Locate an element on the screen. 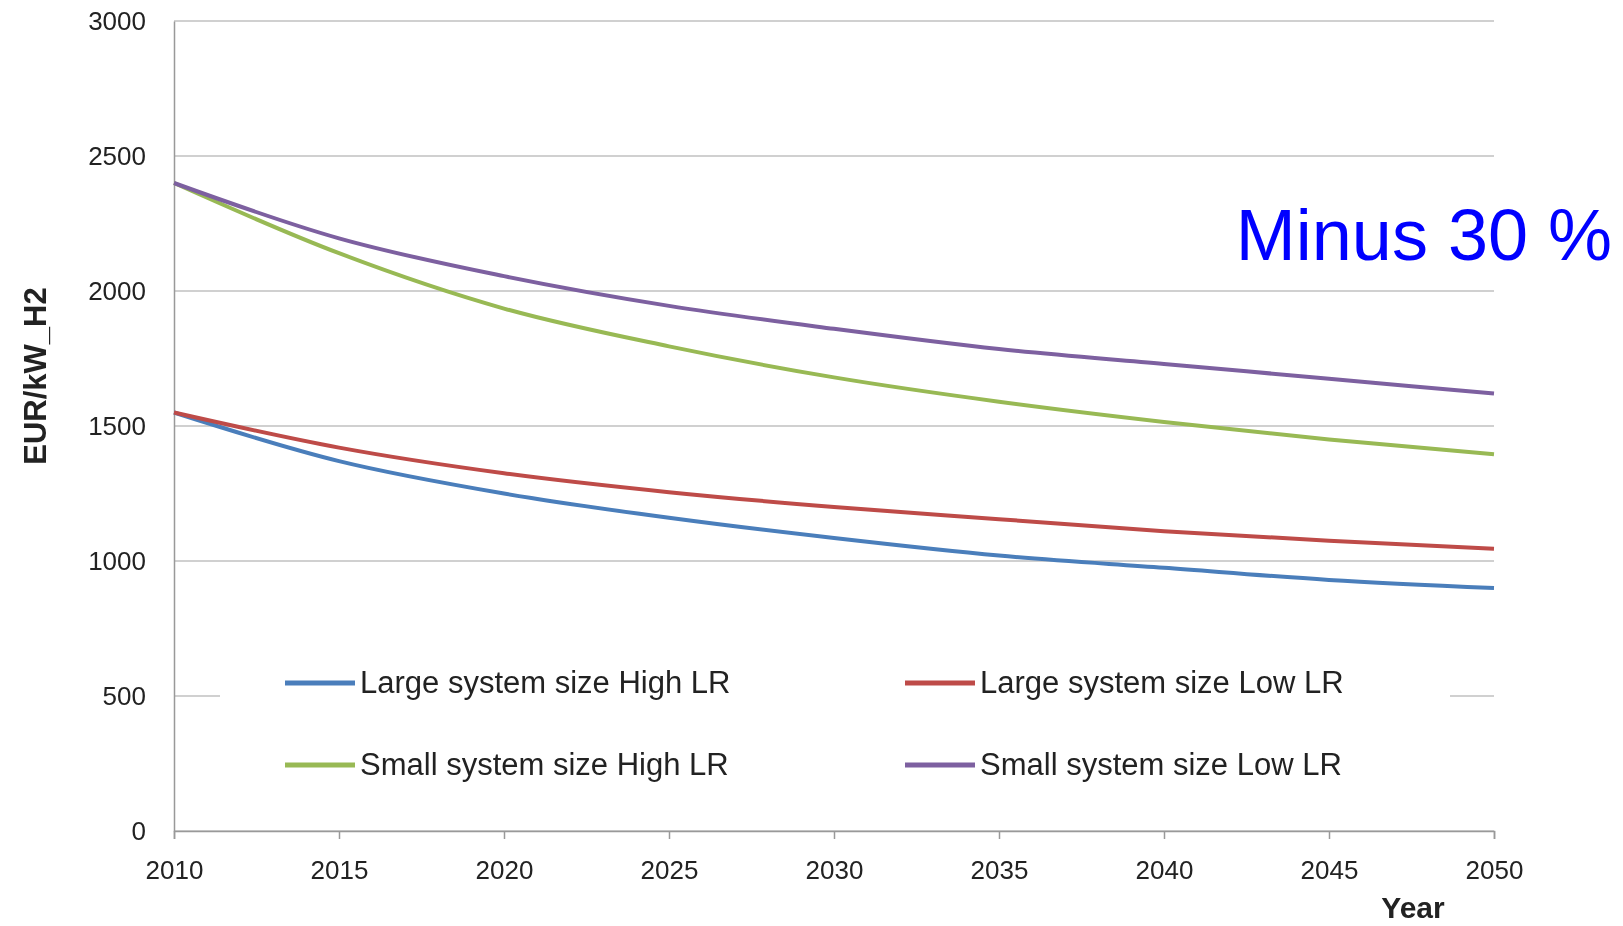 The image size is (1623, 926). x-tick-label: 2040 is located at coordinates (1164, 870).